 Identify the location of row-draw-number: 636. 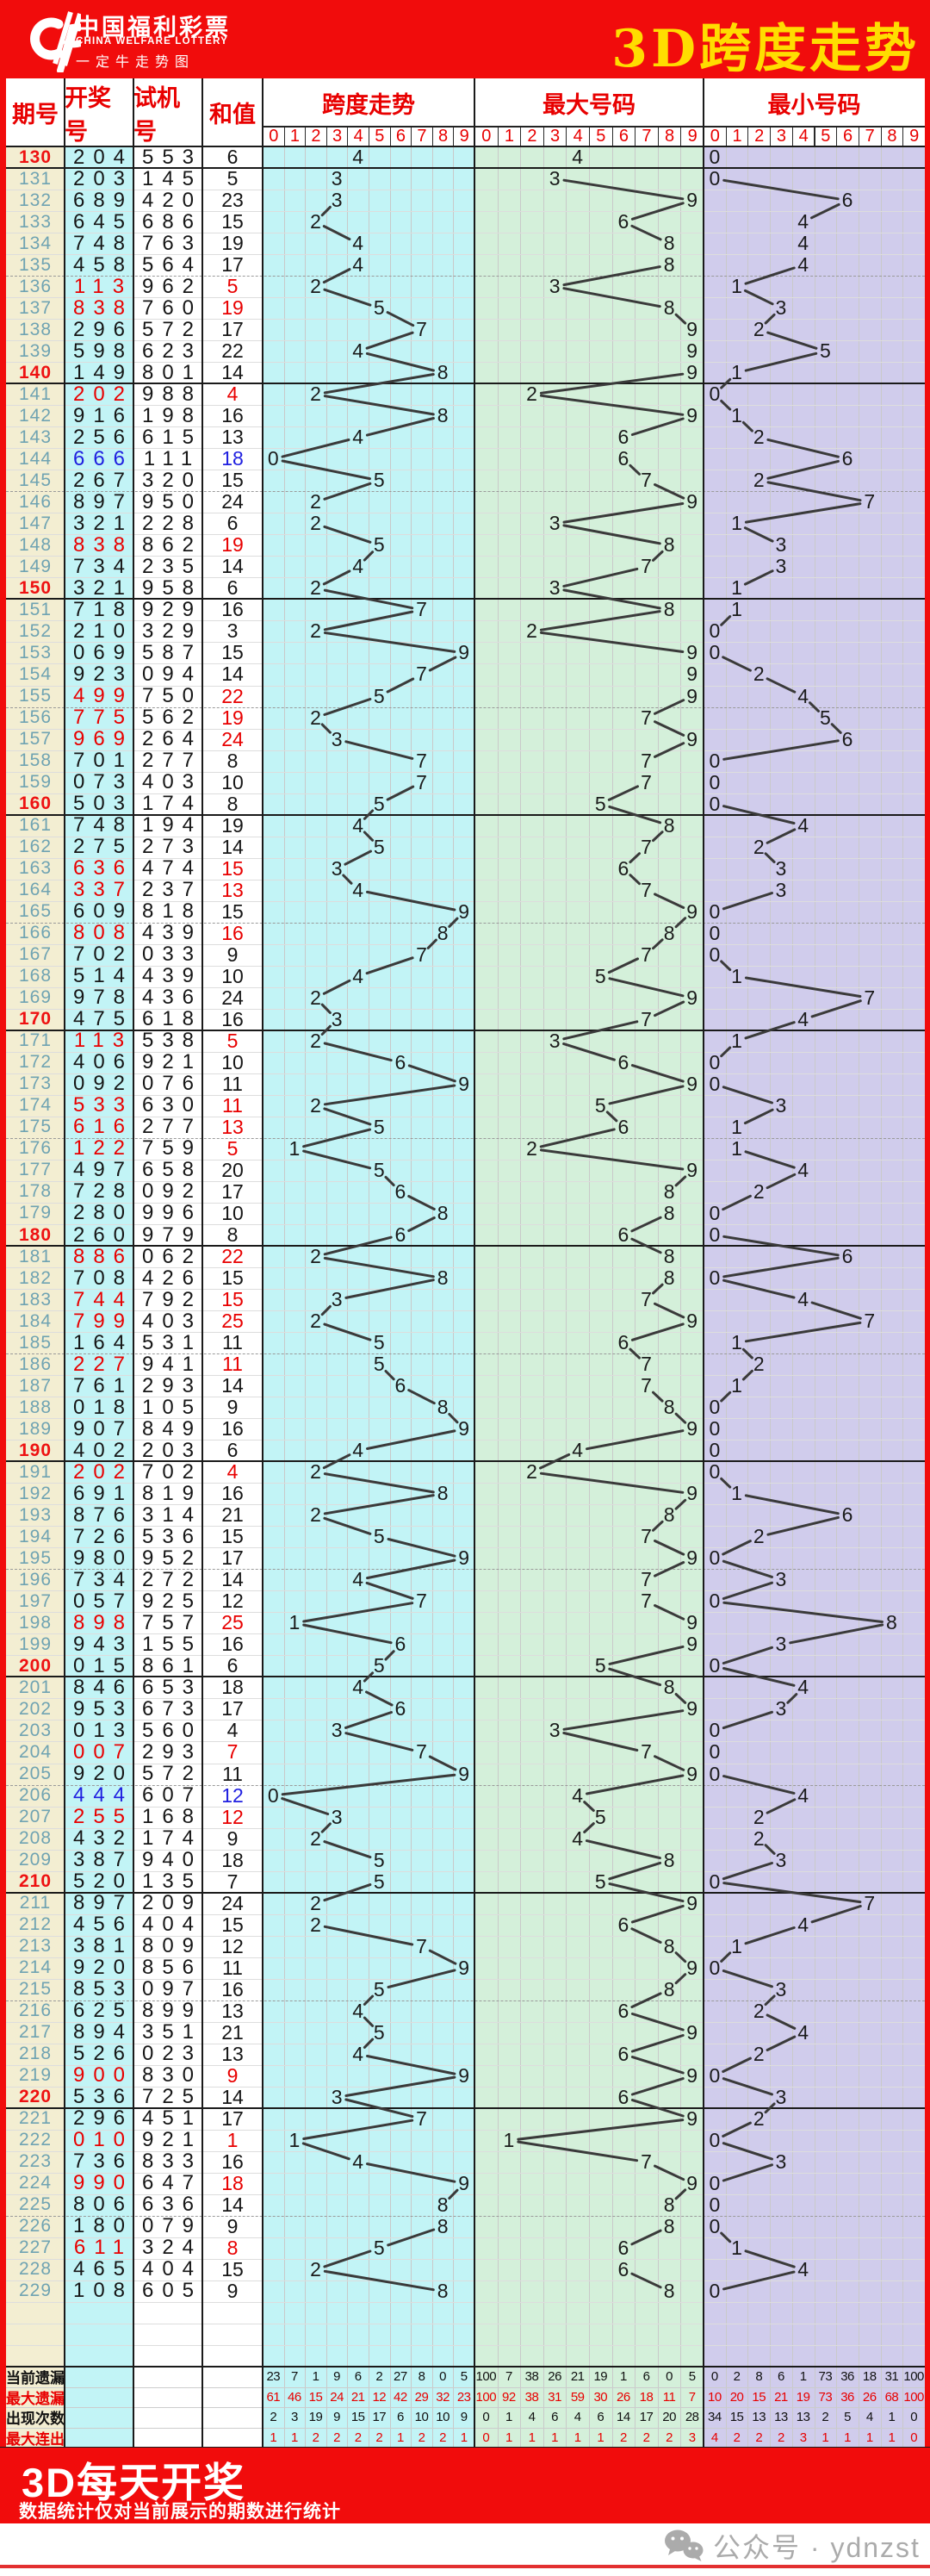
(103, 868).